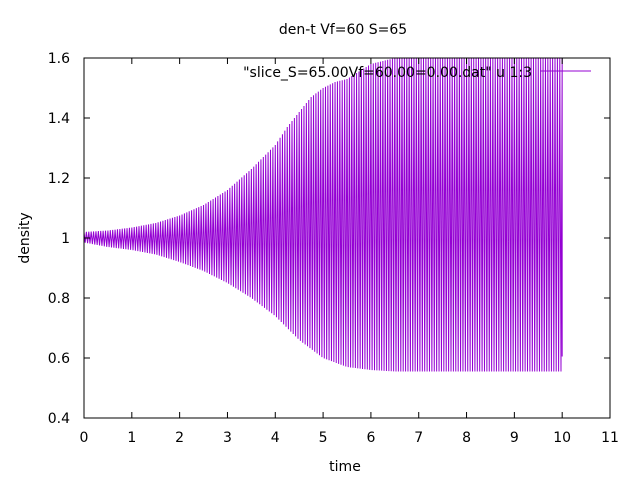 This screenshot has height=480, width=640. What do you see at coordinates (84, 438) in the screenshot?
I see `x-tick-label: 0` at bounding box center [84, 438].